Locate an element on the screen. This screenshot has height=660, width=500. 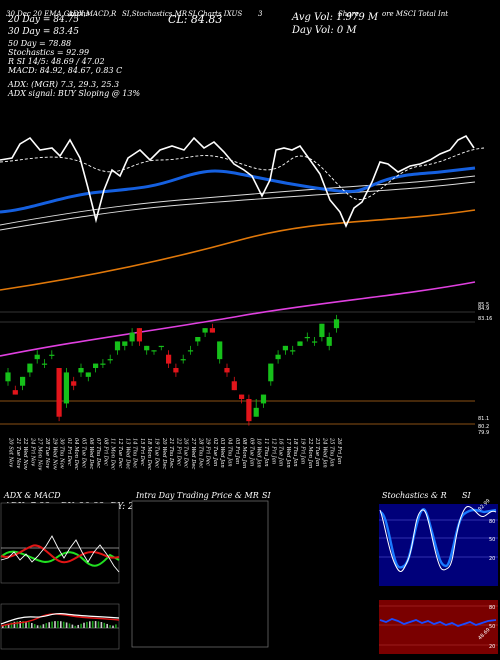
date-label: 09 Tue Jan is located at coordinates (251, 452).